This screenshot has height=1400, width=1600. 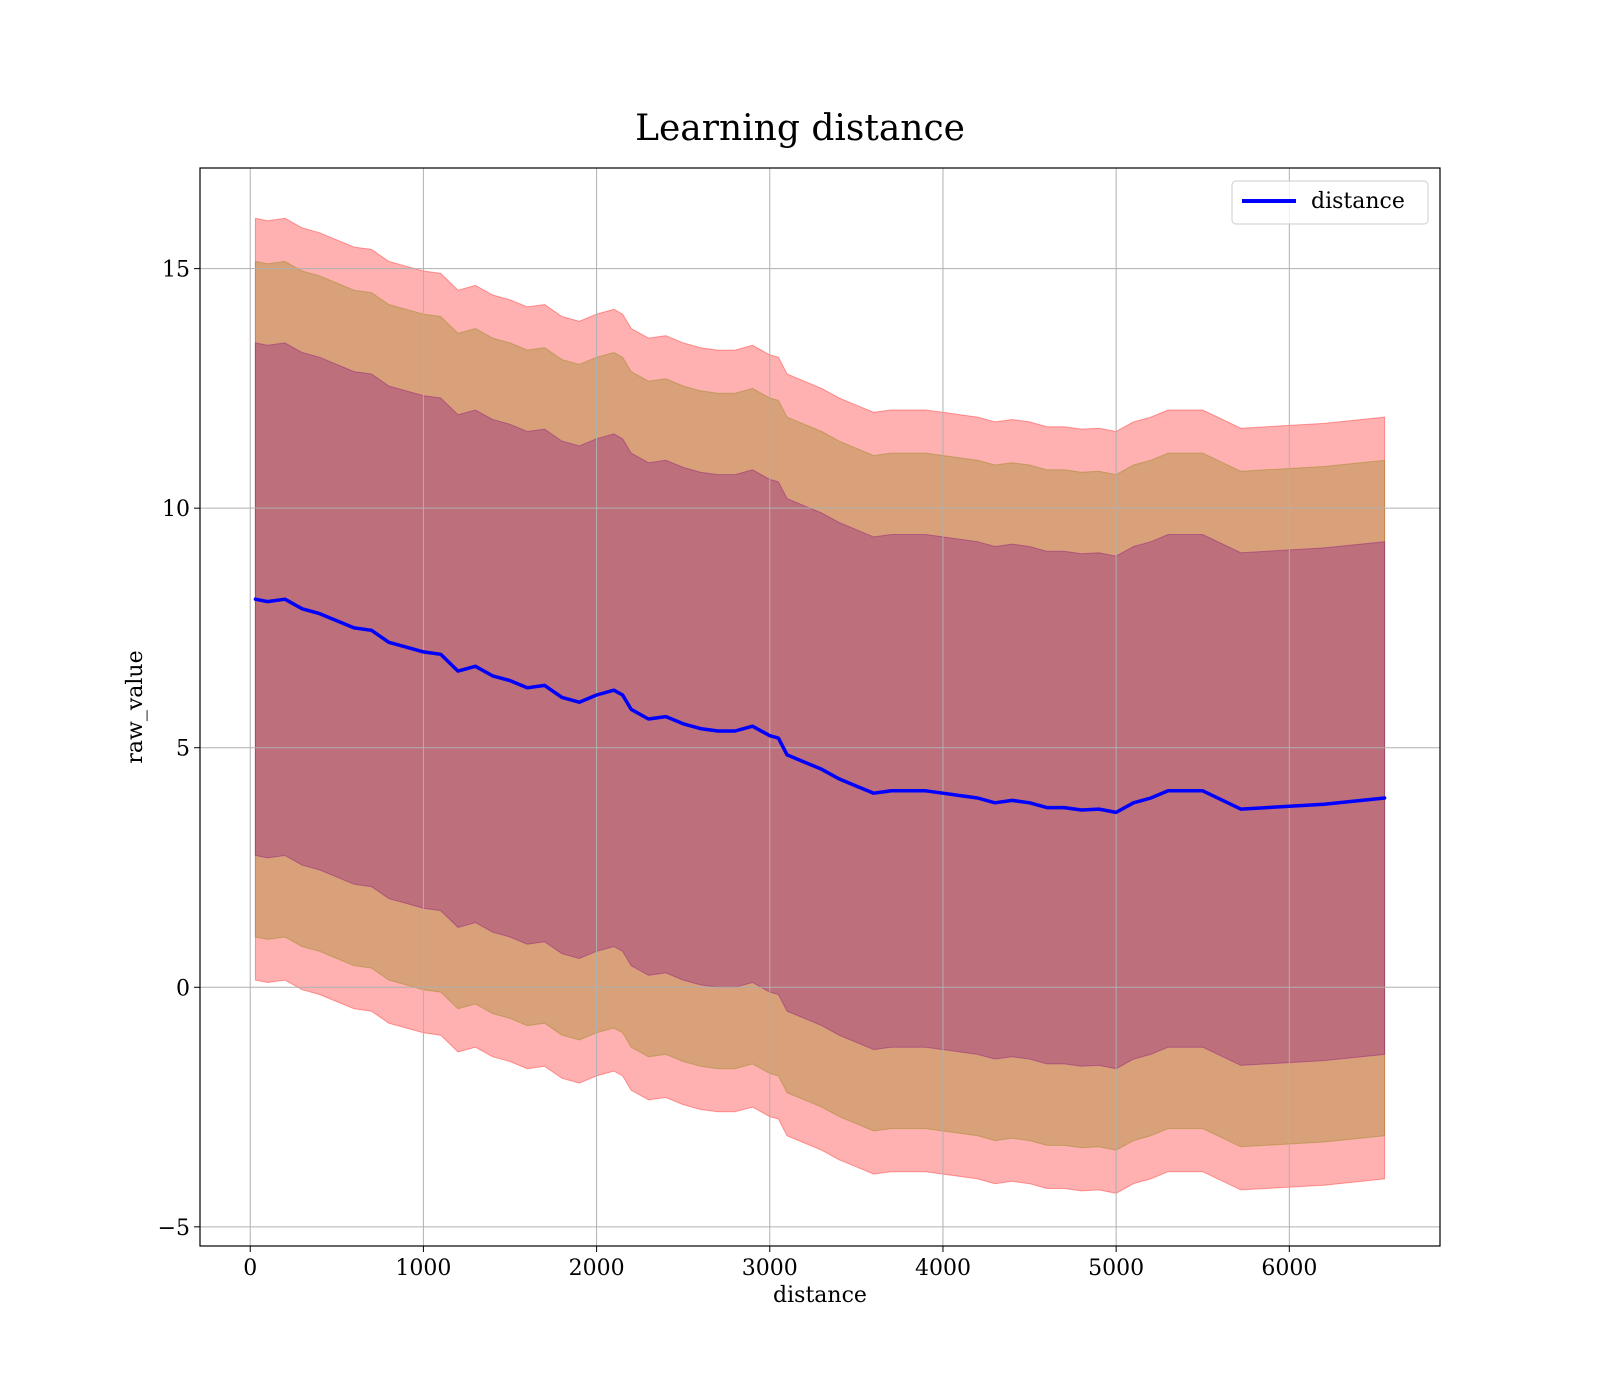 What do you see at coordinates (943, 1268) in the screenshot?
I see `x-tick-label: 4000` at bounding box center [943, 1268].